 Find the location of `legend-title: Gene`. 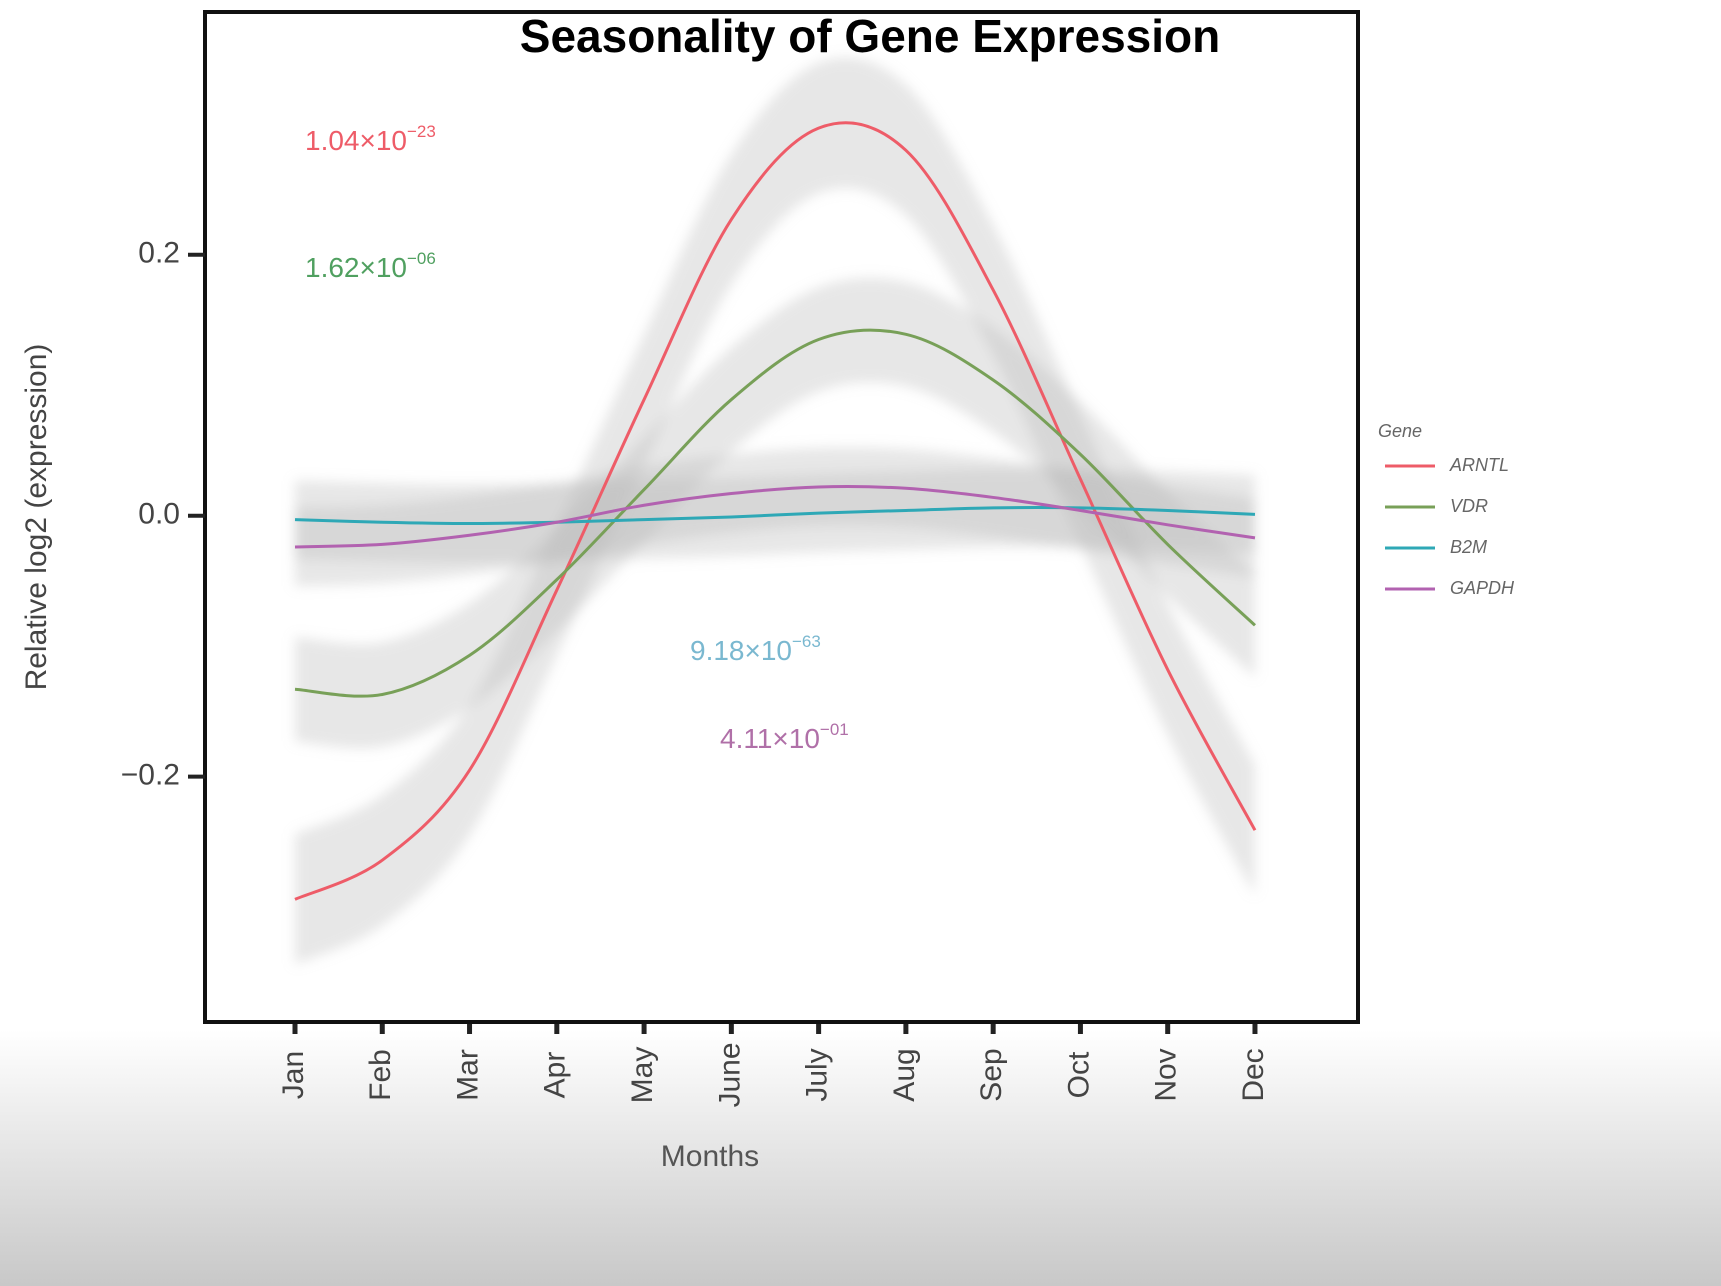

legend-title: Gene is located at coordinates (1400, 431).